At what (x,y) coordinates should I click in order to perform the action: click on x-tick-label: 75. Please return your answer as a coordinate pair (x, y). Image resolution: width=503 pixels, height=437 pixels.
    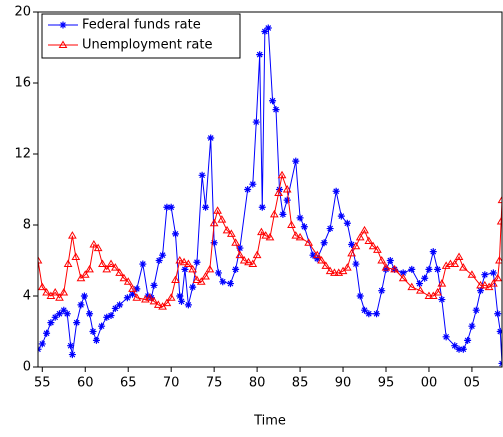
    Looking at the image, I should click on (214, 383).